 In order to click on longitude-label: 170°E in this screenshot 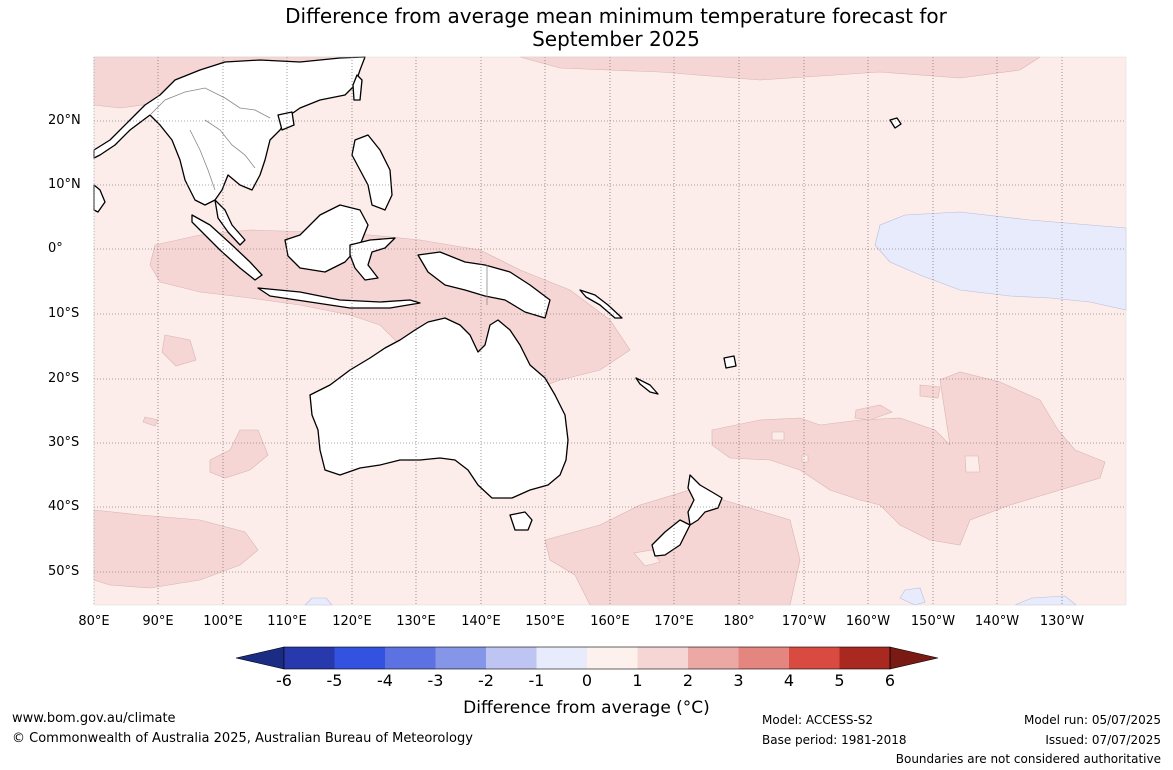, I will do `click(674, 621)`.